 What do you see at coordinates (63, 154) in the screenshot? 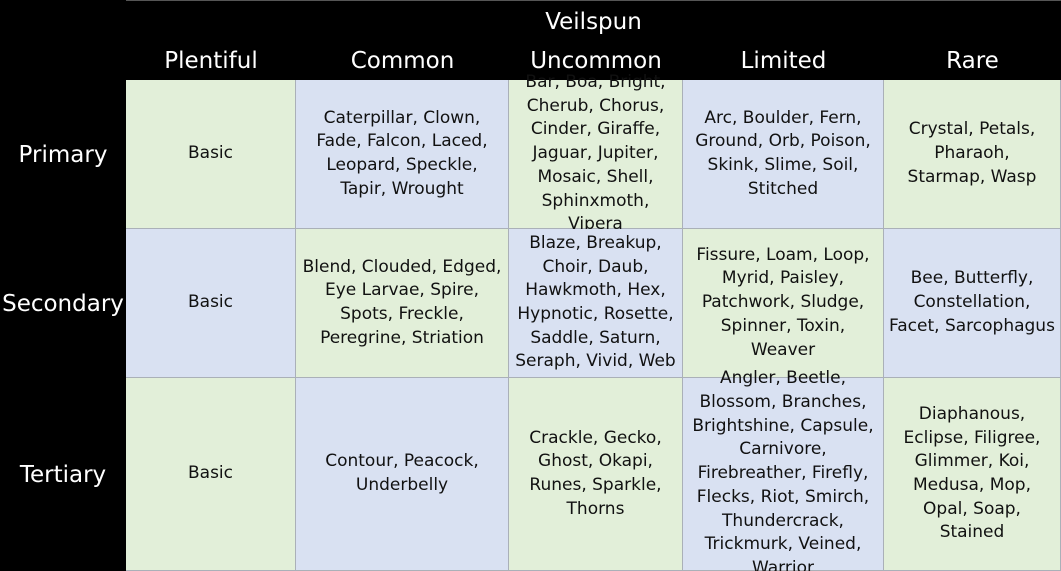
I see `row-header-primary: Primary` at bounding box center [63, 154].